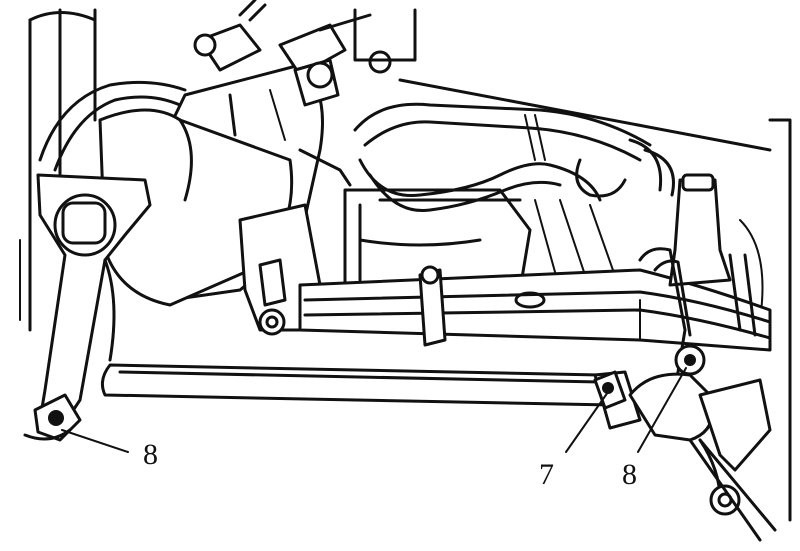  What do you see at coordinates (662, 410) in the screenshot?
I see `leader-line-8-right` at bounding box center [662, 410].